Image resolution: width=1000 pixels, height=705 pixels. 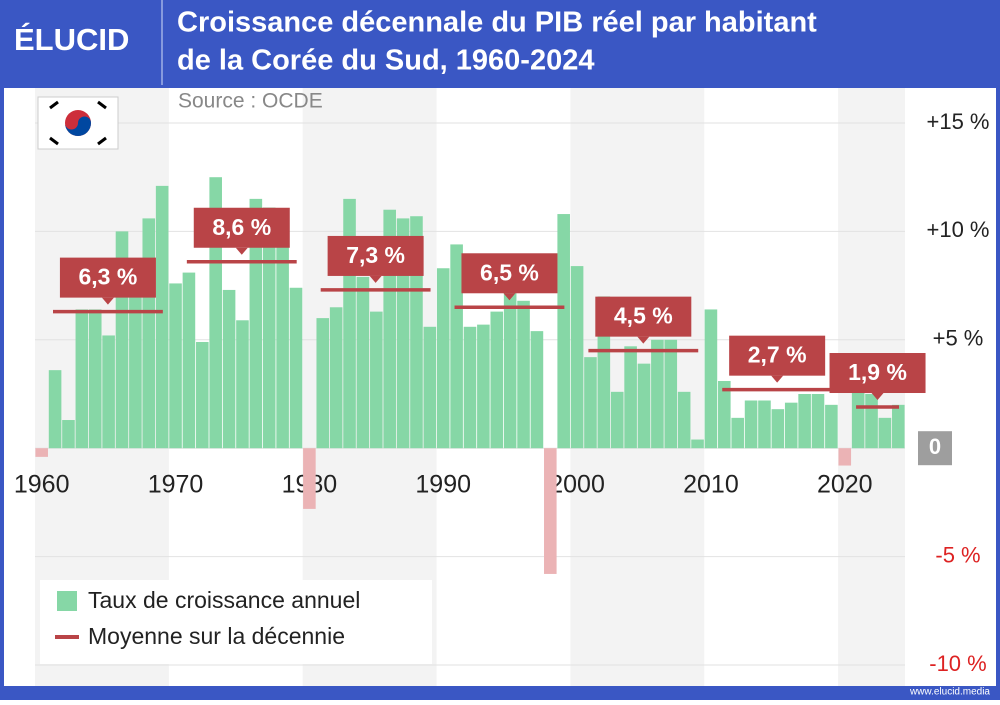 What do you see at coordinates (236, 622) in the screenshot?
I see `legend` at bounding box center [236, 622].